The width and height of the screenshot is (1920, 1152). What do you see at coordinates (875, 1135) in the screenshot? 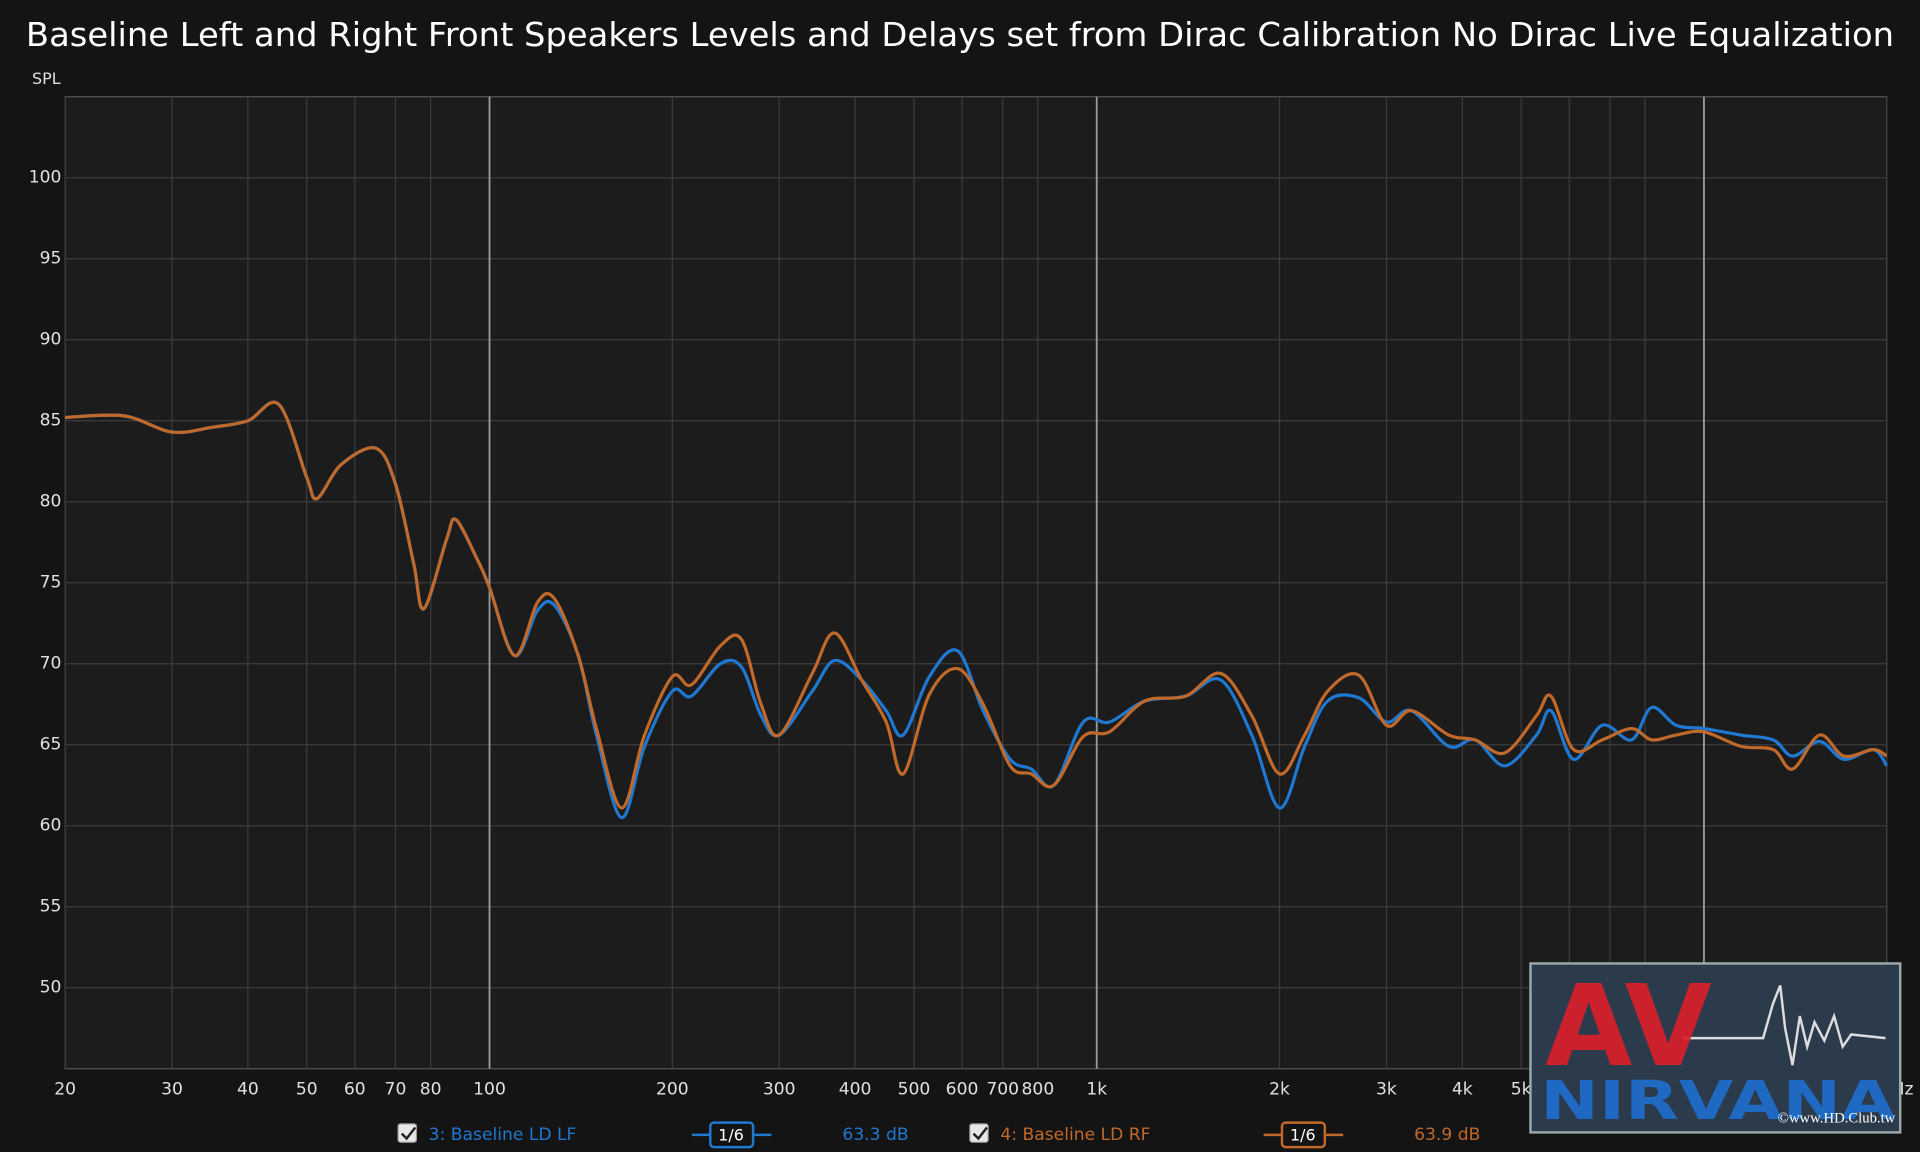
I see `legend-level: 63.3 dB` at bounding box center [875, 1135].